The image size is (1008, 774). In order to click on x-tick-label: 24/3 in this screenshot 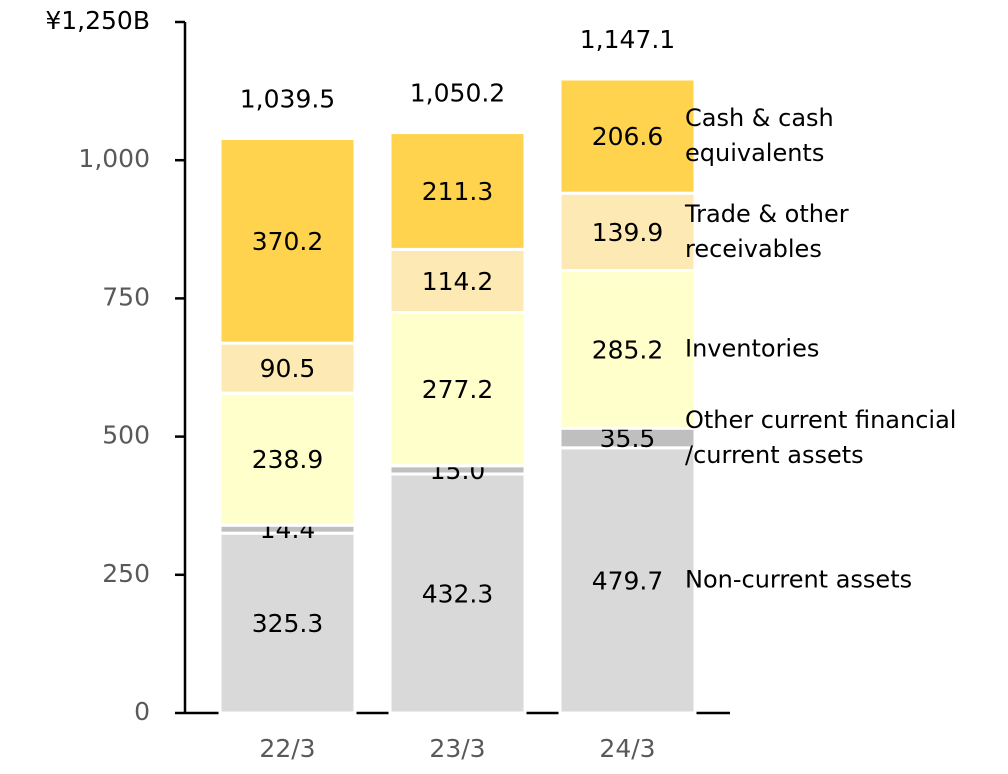, I will do `click(627, 748)`.